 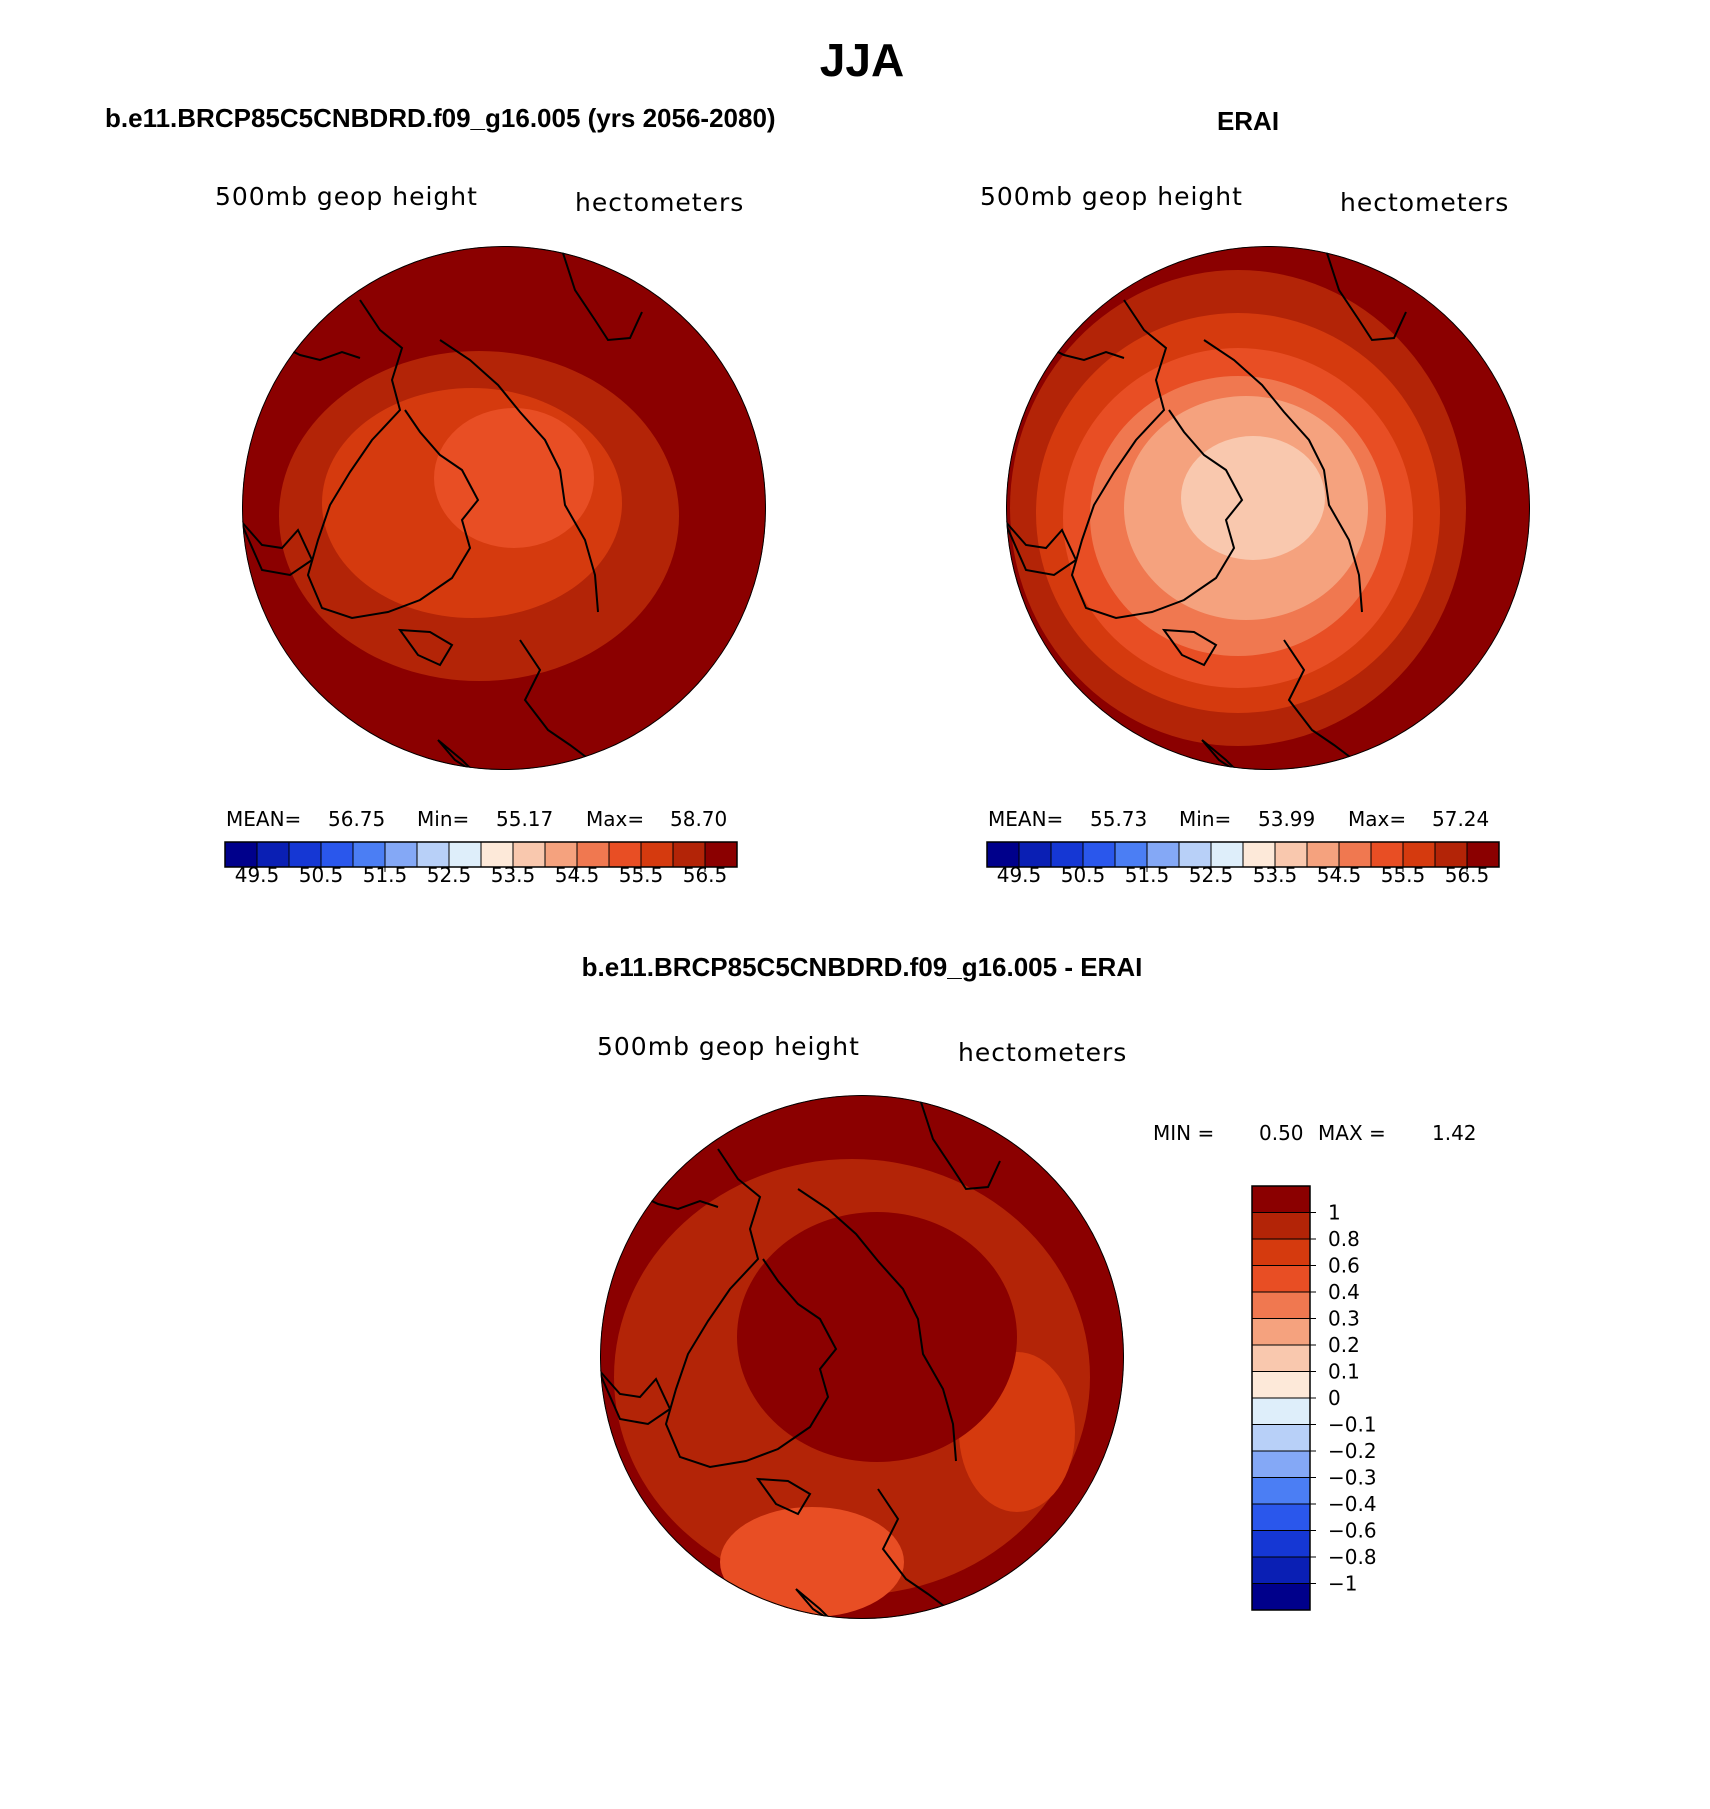 What do you see at coordinates (1352, 1478) in the screenshot?
I see `diff-colorbar-label: −0.3` at bounding box center [1352, 1478].